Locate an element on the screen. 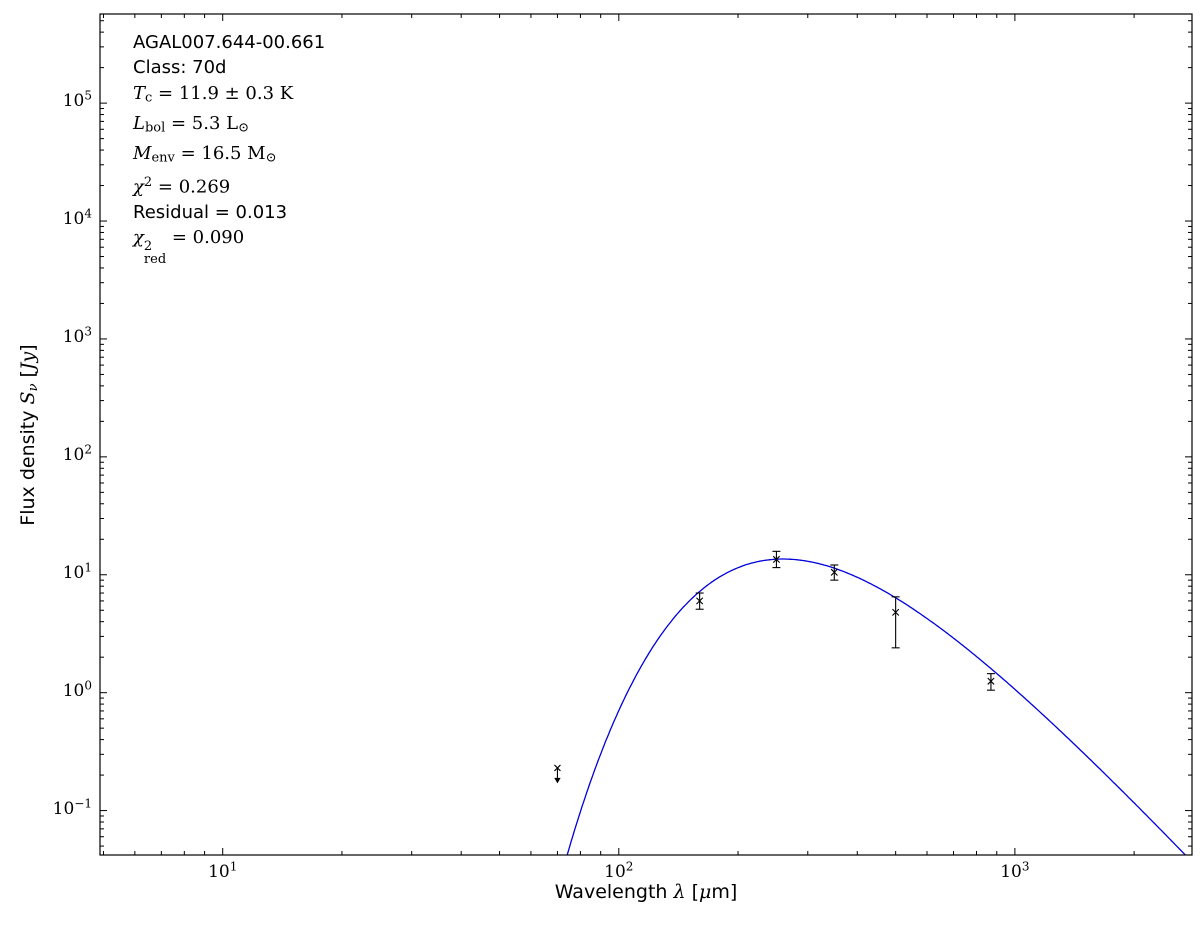  x-axis-label: Wavelength λ [μm] is located at coordinates (646, 892).